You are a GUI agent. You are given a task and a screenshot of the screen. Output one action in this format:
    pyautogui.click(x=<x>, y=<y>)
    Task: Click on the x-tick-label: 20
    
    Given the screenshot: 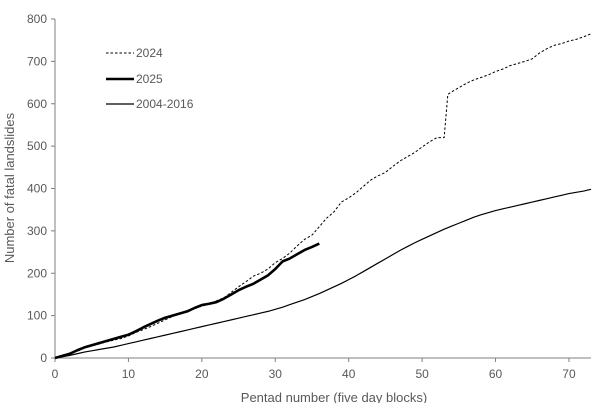 What is the action you would take?
    pyautogui.click(x=202, y=374)
    